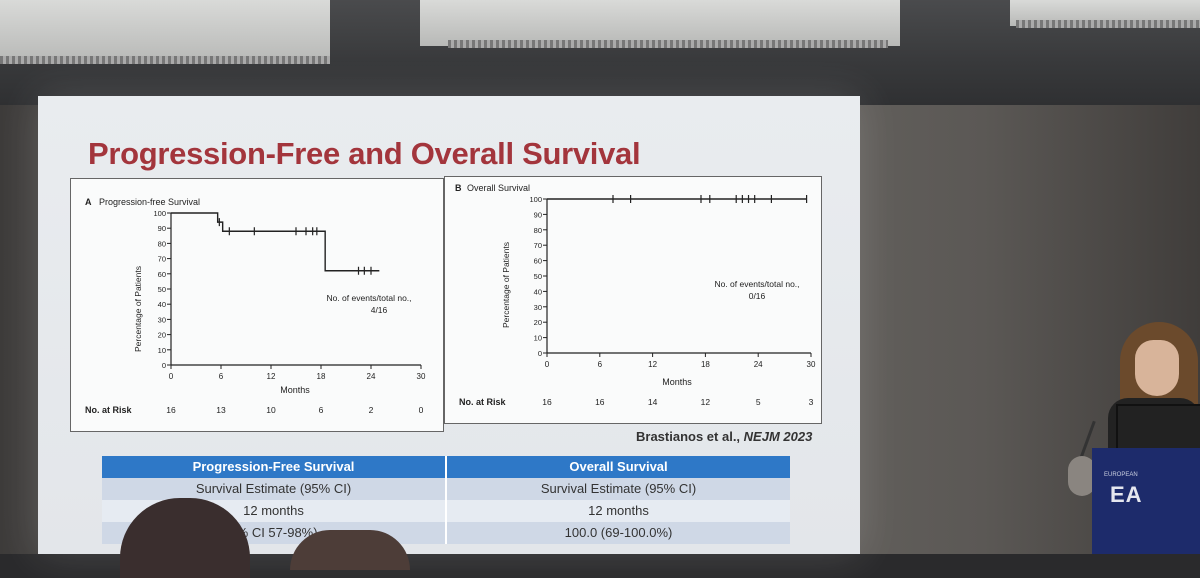  What do you see at coordinates (1157, 368) in the screenshot?
I see `presenter-face` at bounding box center [1157, 368].